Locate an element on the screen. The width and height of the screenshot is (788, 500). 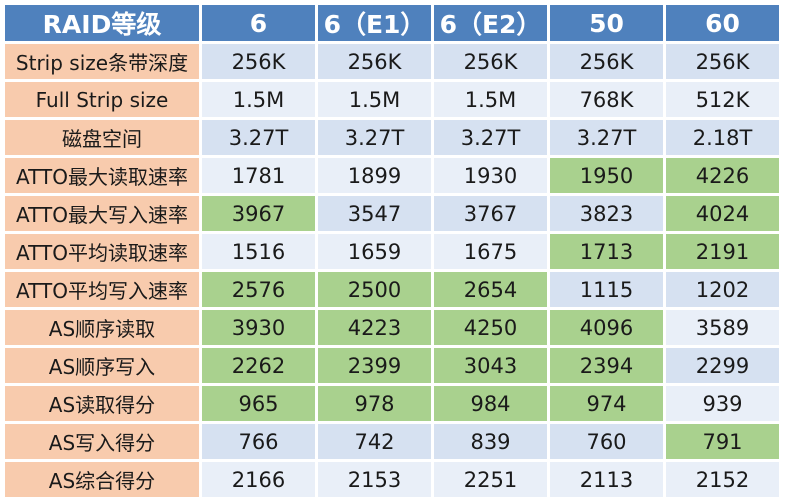
value-cell: 1659 is located at coordinates (374, 251).